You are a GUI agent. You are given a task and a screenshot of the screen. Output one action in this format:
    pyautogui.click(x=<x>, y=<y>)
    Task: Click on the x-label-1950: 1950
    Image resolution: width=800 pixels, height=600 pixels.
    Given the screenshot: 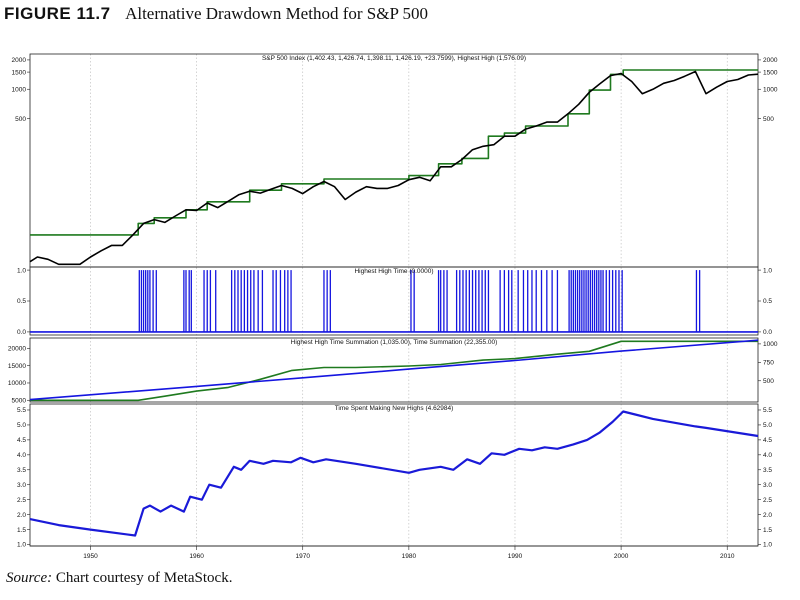 What is the action you would take?
    pyautogui.click(x=90, y=556)
    